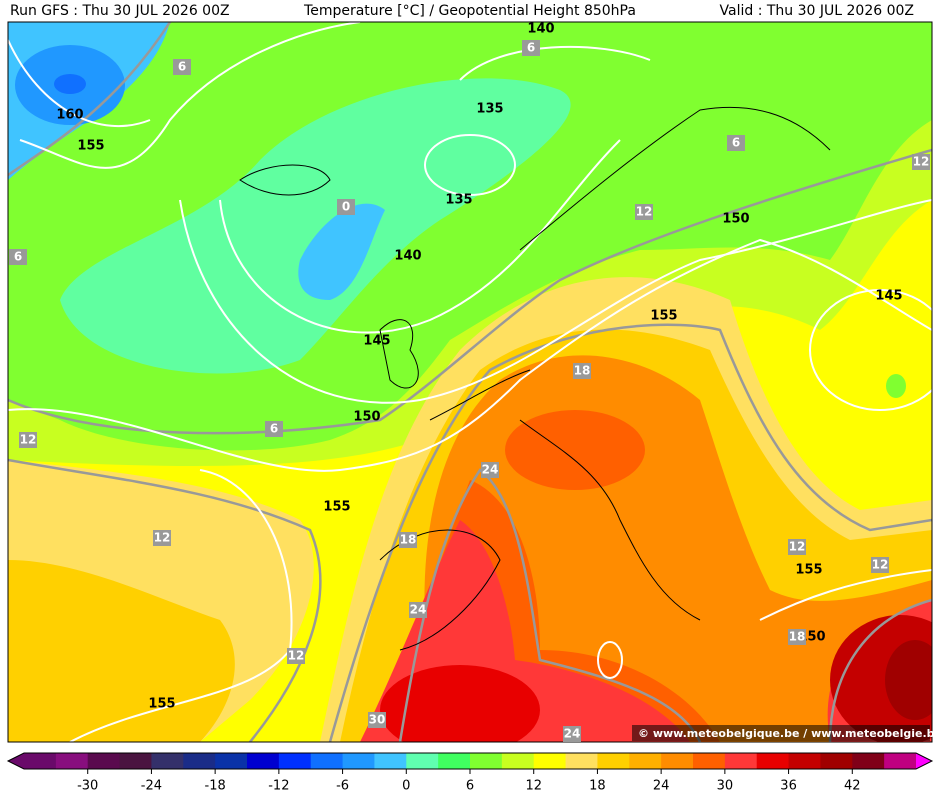  I want to click on valid-label: Valid : Thu 30 JUL 2026 00Z, so click(817, 11).